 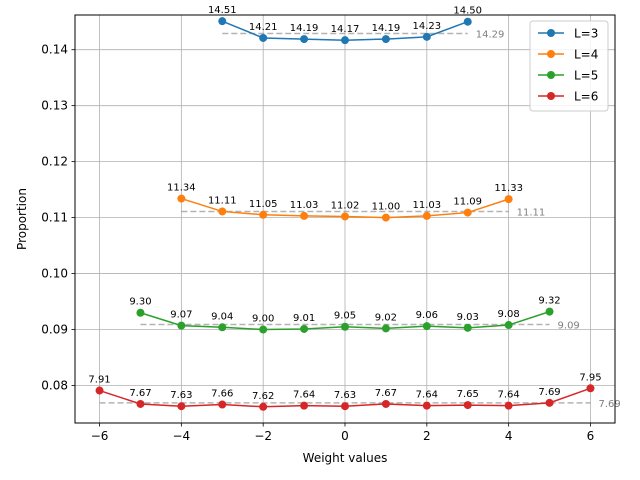 I want to click on point-label: 14.21, so click(x=263, y=27).